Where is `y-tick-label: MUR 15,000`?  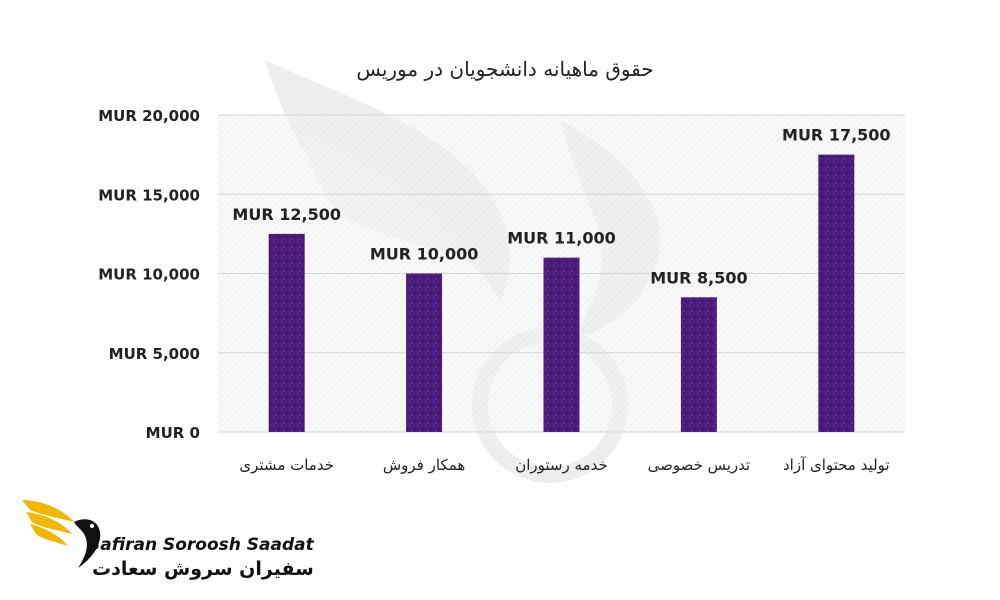
y-tick-label: MUR 15,000 is located at coordinates (149, 195).